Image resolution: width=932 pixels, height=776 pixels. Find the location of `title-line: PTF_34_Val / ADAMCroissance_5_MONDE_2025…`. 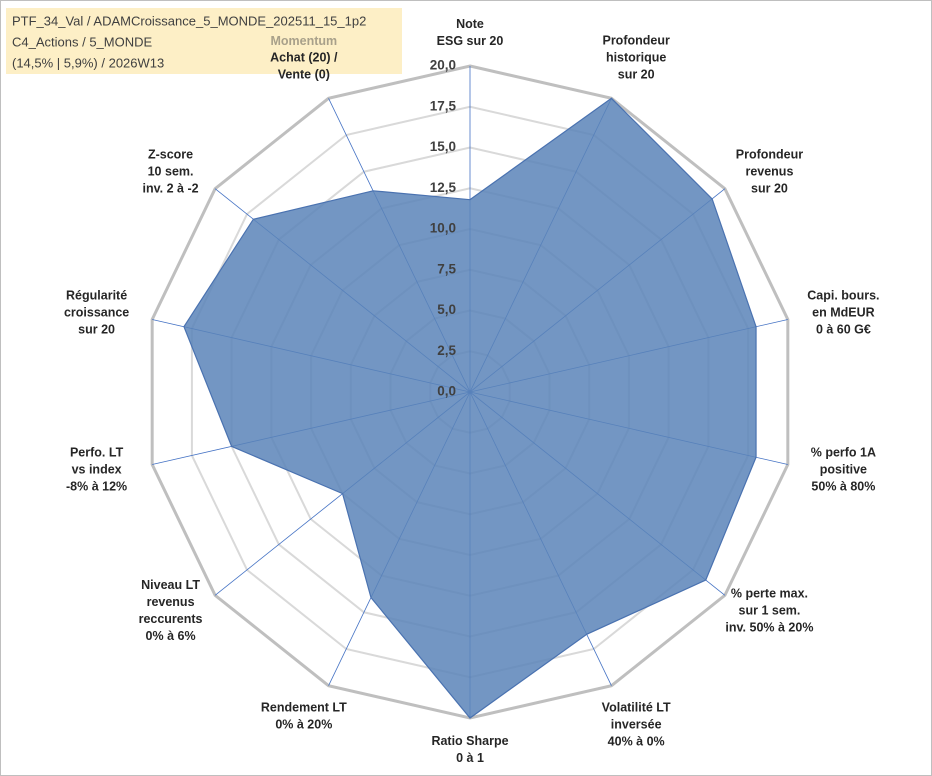

title-line: PTF_34_Val / ADAMCroissance_5_MONDE_2025… is located at coordinates (189, 20).